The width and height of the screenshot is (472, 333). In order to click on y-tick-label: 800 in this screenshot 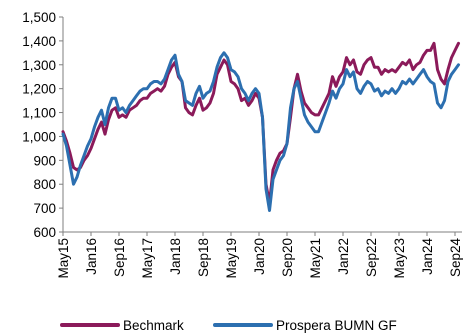, I will do `click(44, 184)`.